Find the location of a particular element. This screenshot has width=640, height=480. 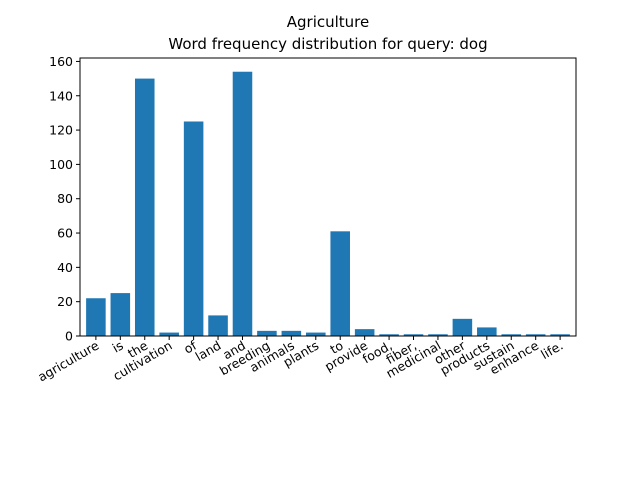

y-tick-label: 60 is located at coordinates (65, 233).